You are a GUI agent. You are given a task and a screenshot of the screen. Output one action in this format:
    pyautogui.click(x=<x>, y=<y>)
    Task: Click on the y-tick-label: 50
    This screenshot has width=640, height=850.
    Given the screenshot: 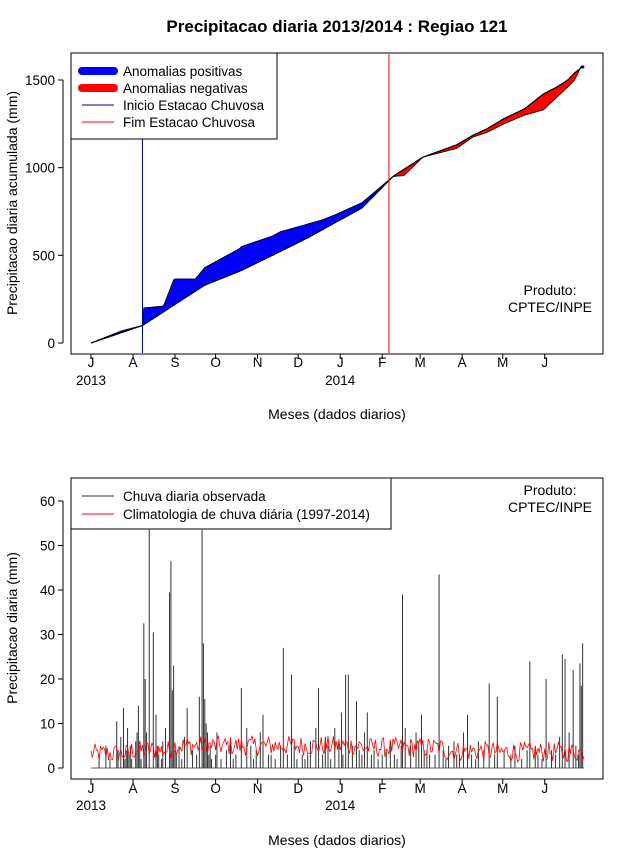 What is the action you would take?
    pyautogui.click(x=47, y=546)
    